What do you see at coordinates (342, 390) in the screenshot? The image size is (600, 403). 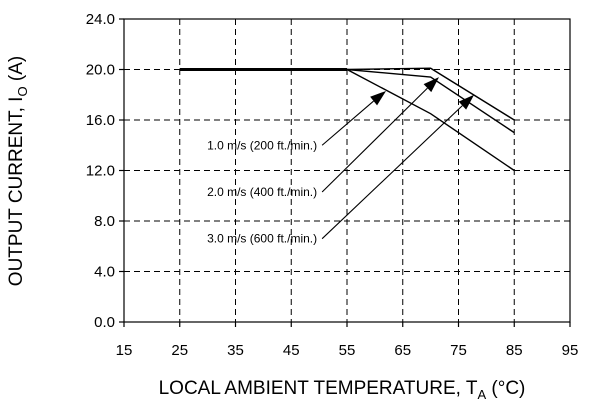 I see `x-axis-title: LOCAL AMBIENT TEMPERATURE, TA (°C)` at bounding box center [342, 390].